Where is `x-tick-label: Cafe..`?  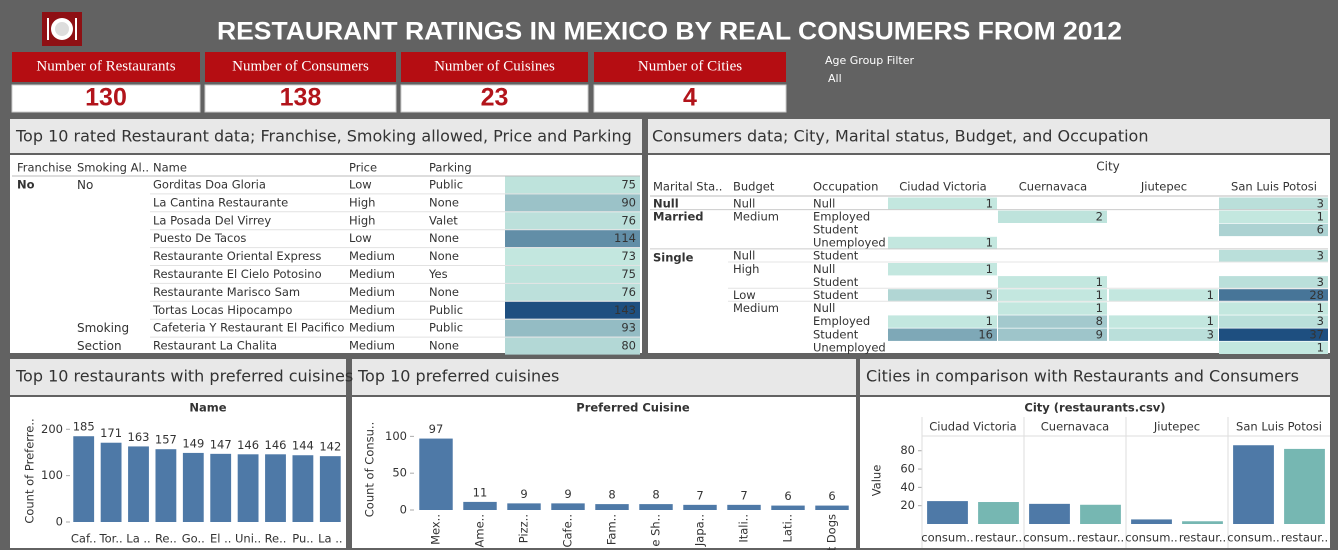 x-tick-label: Cafe.. is located at coordinates (568, 531).